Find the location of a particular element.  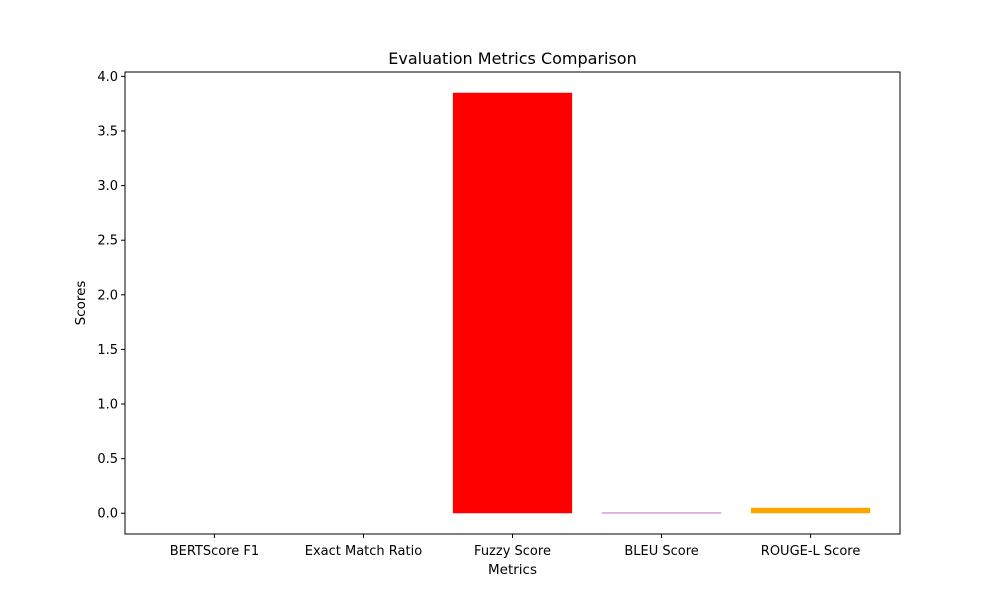

x-tick-label: Exact Match Ratio is located at coordinates (363, 551).